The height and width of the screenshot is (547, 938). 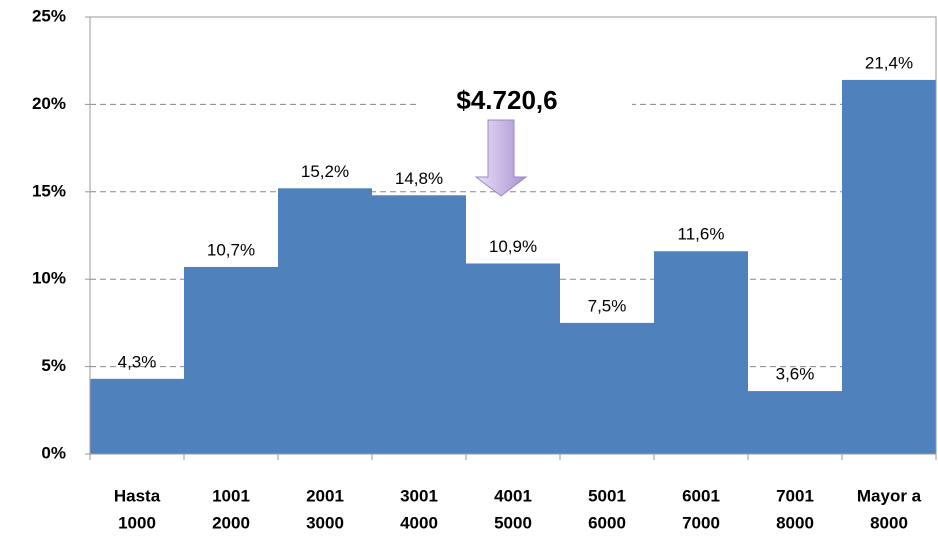 I want to click on x-tick-label: 4001, so click(x=513, y=495).